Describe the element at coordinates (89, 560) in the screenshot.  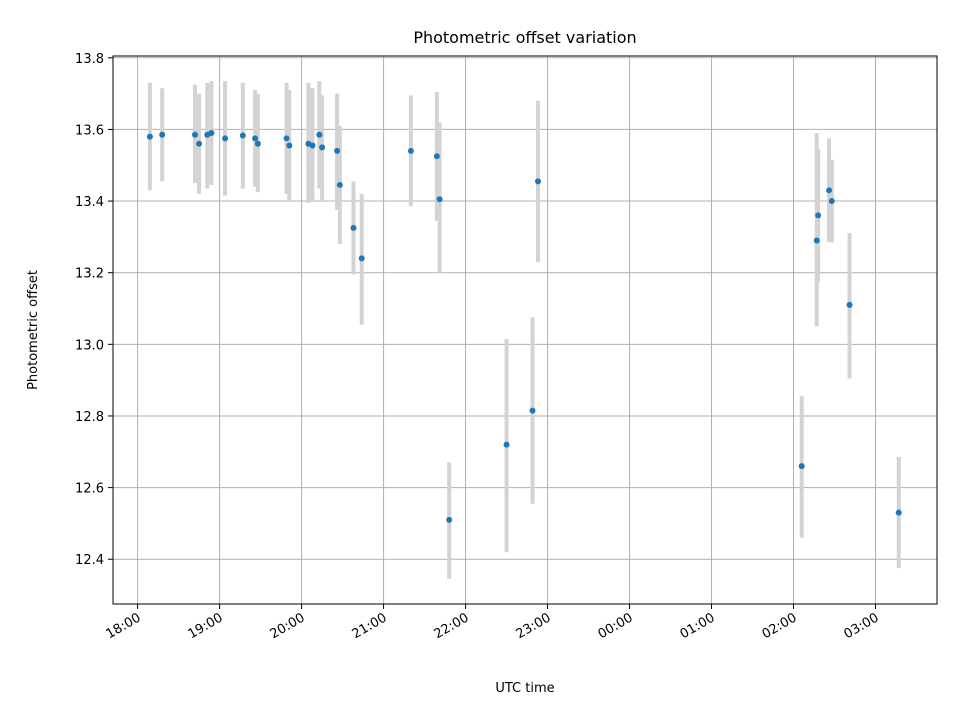
I see `y-tick-label: 12.4` at that location.